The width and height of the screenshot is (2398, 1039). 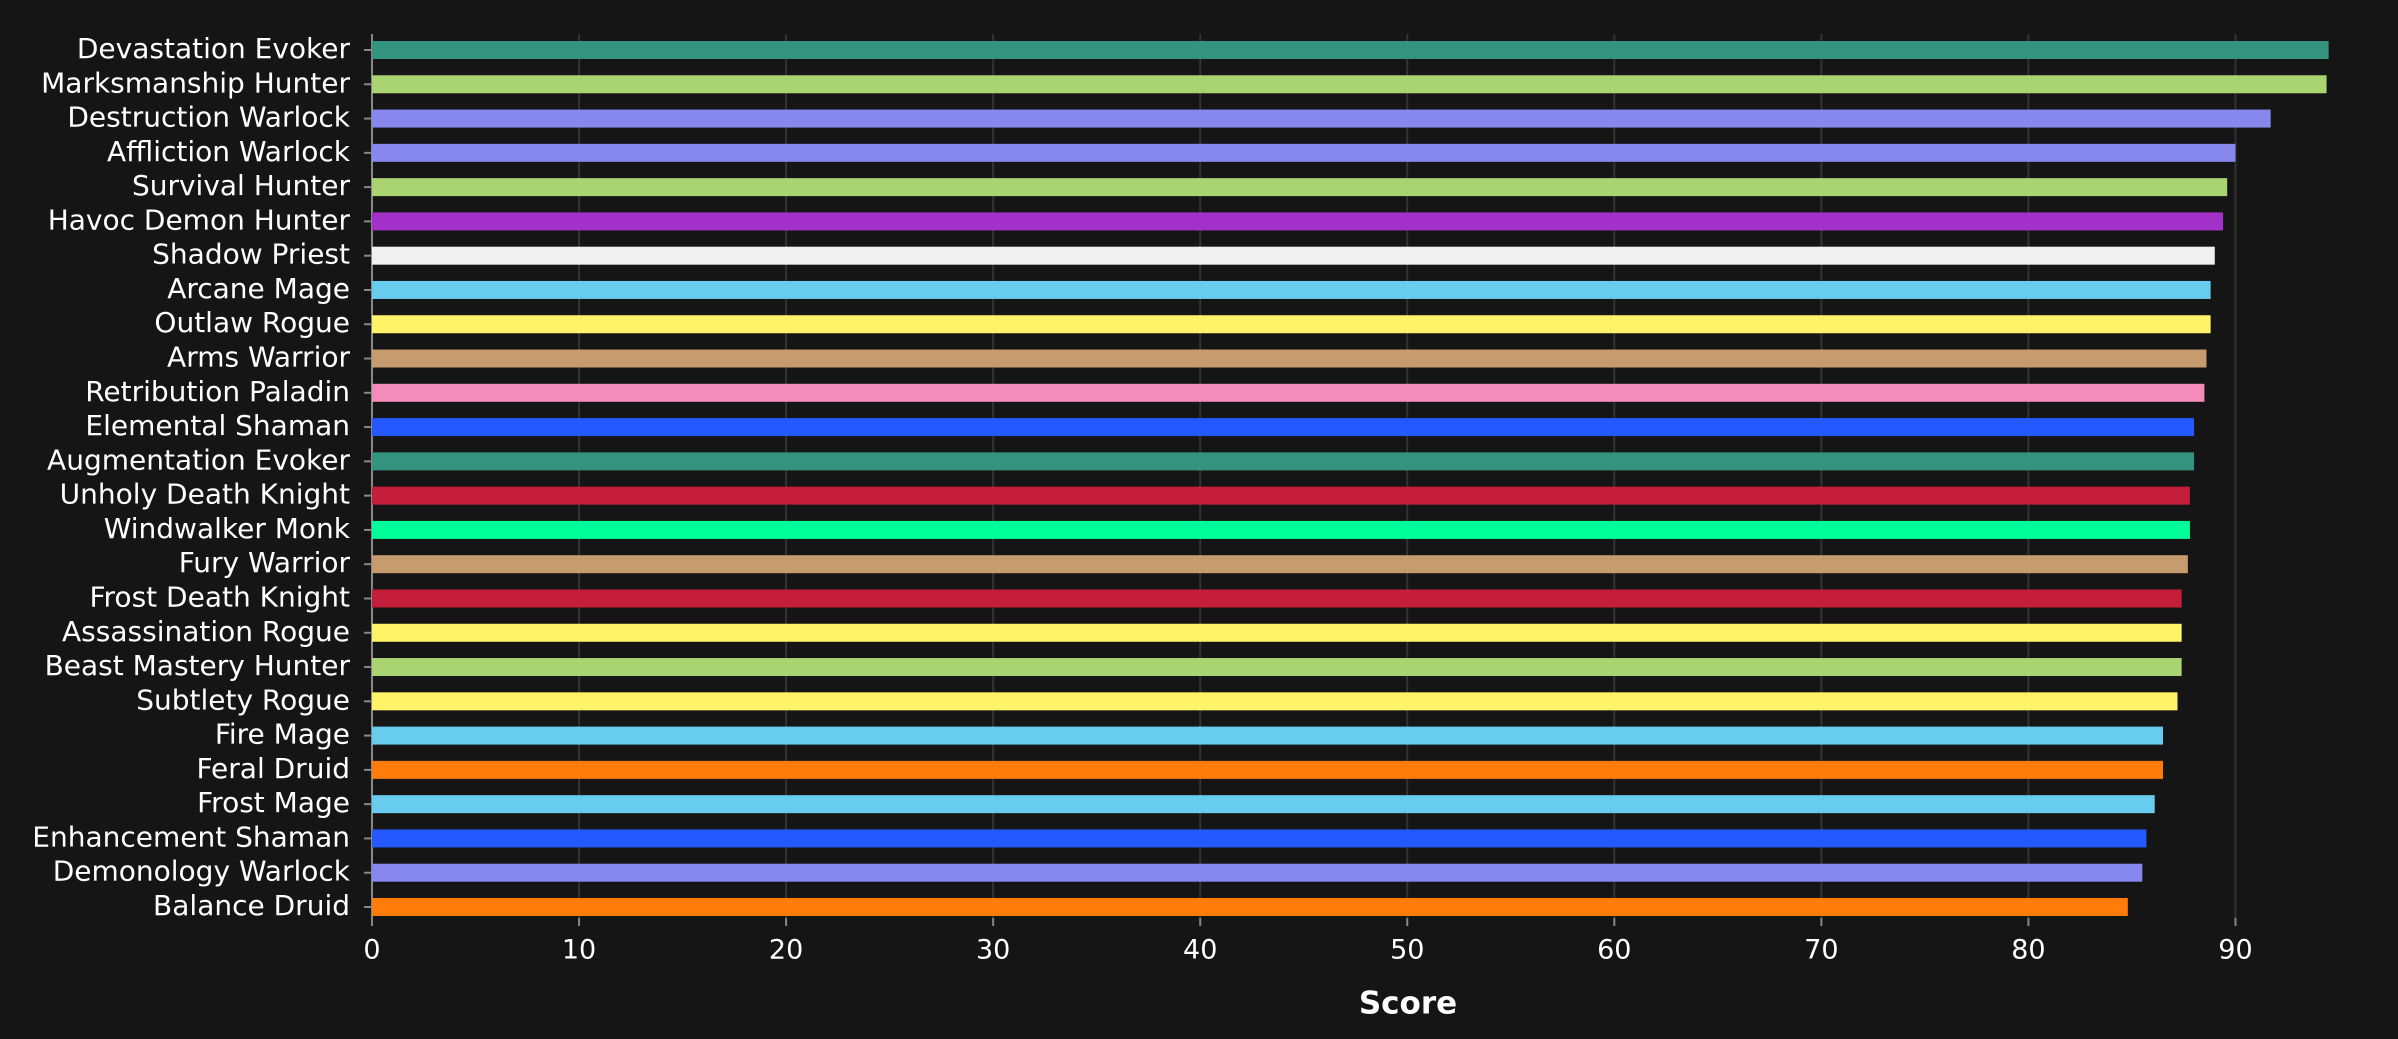 What do you see at coordinates (258, 288) in the screenshot?
I see `y-tick-label: Arcane Mage` at bounding box center [258, 288].